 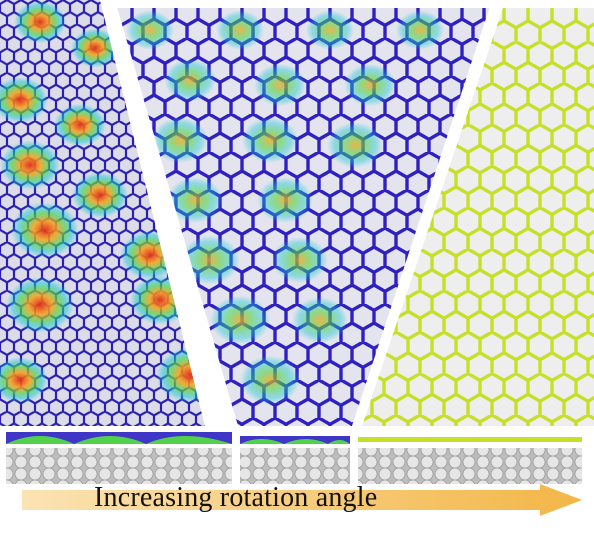 What do you see at coordinates (295, 460) in the screenshot?
I see `side-view-medium-angle` at bounding box center [295, 460].